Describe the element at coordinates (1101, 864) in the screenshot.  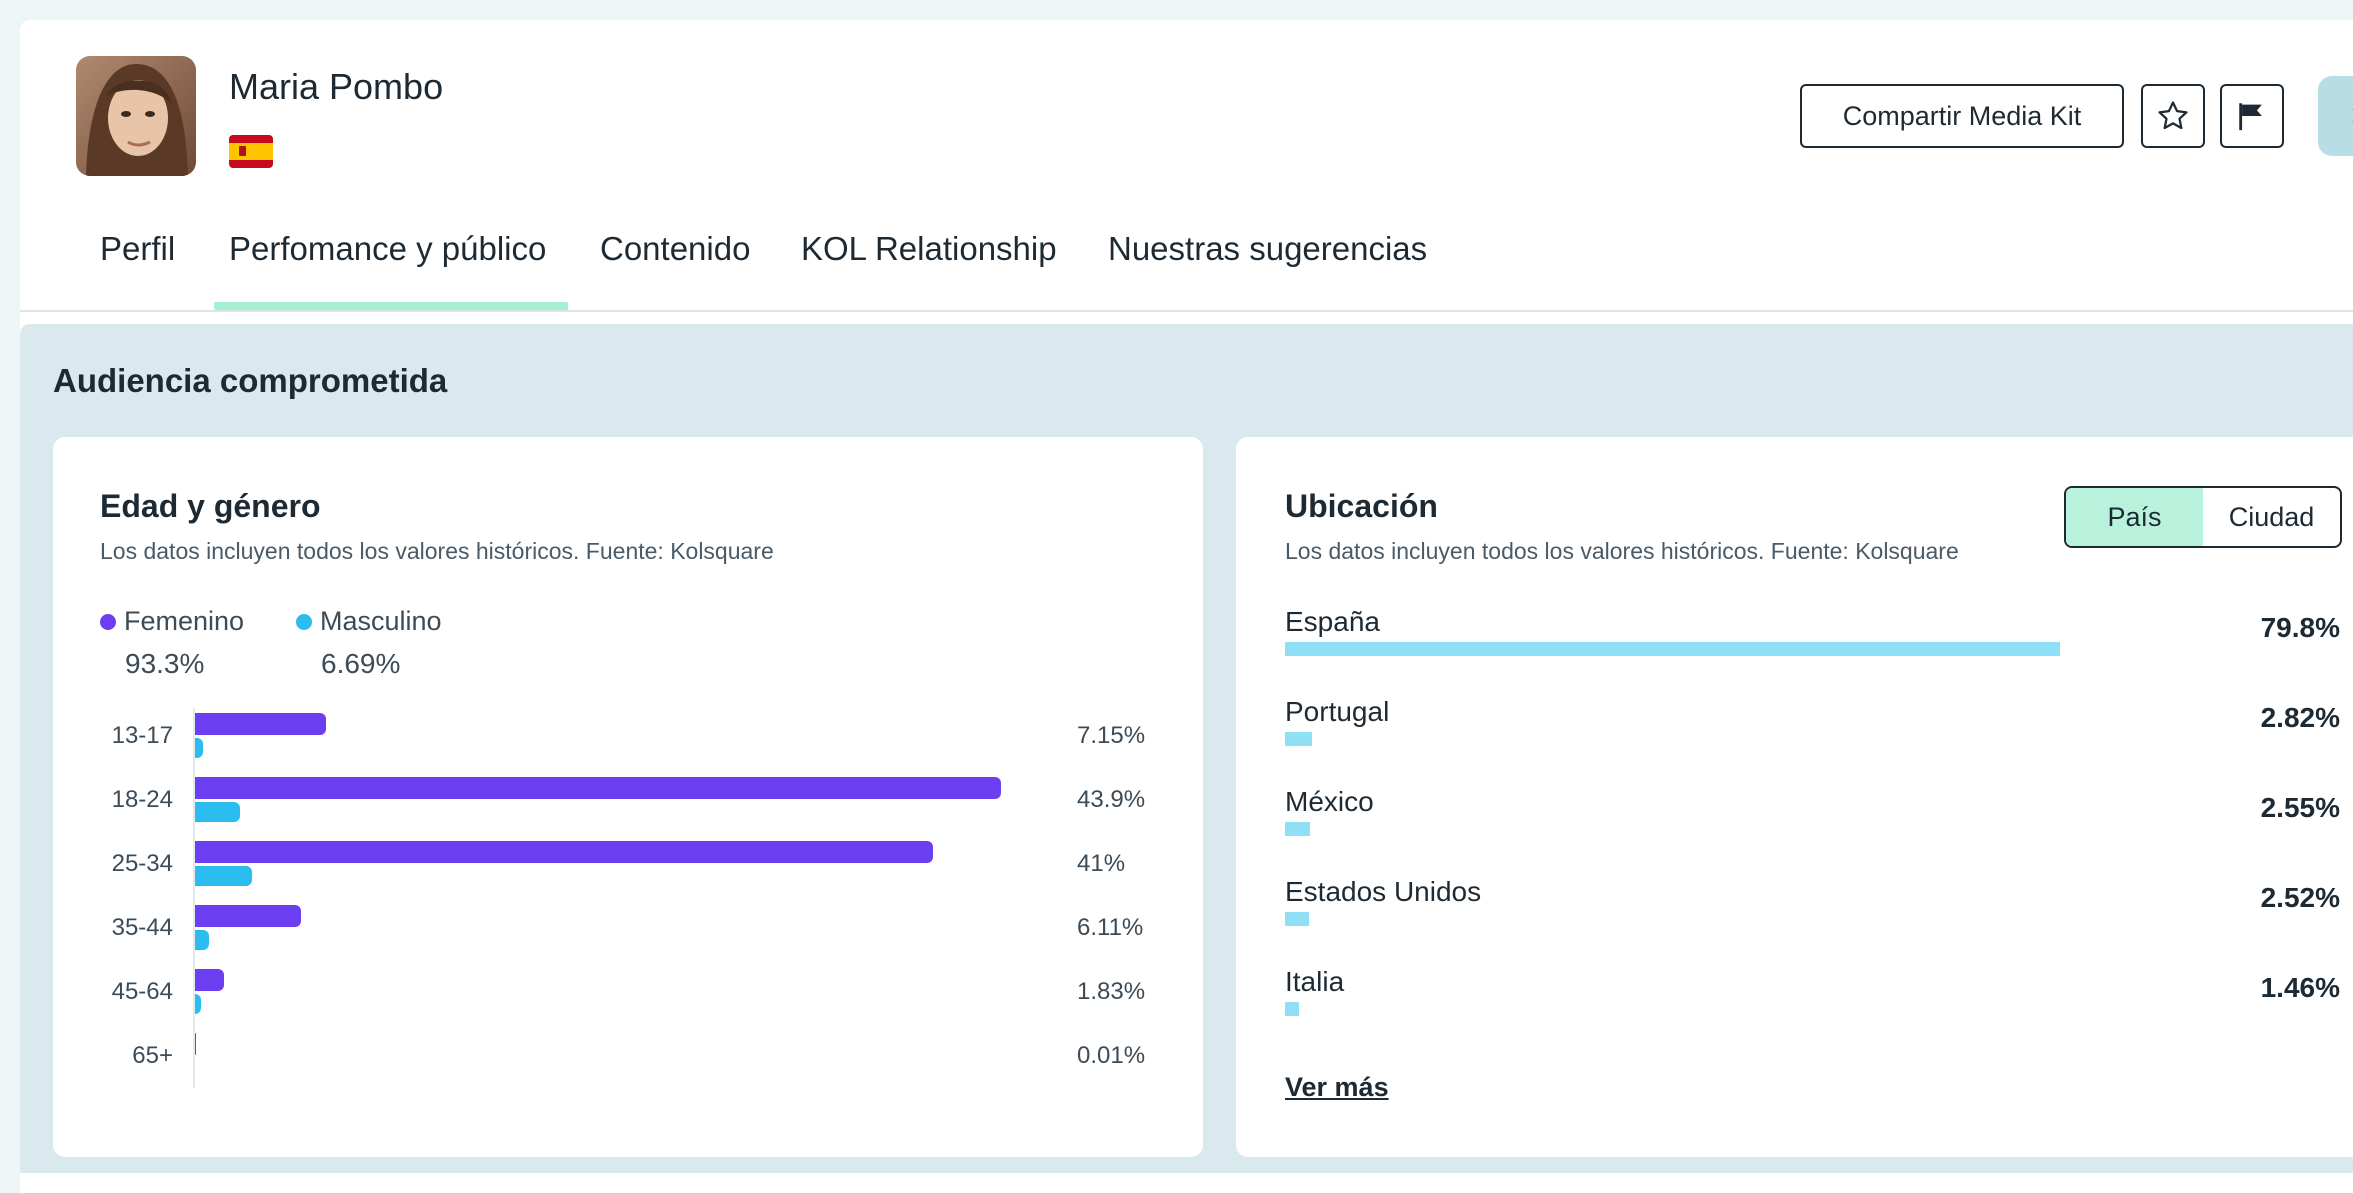
I see `age-total-pct: 41%` at that location.